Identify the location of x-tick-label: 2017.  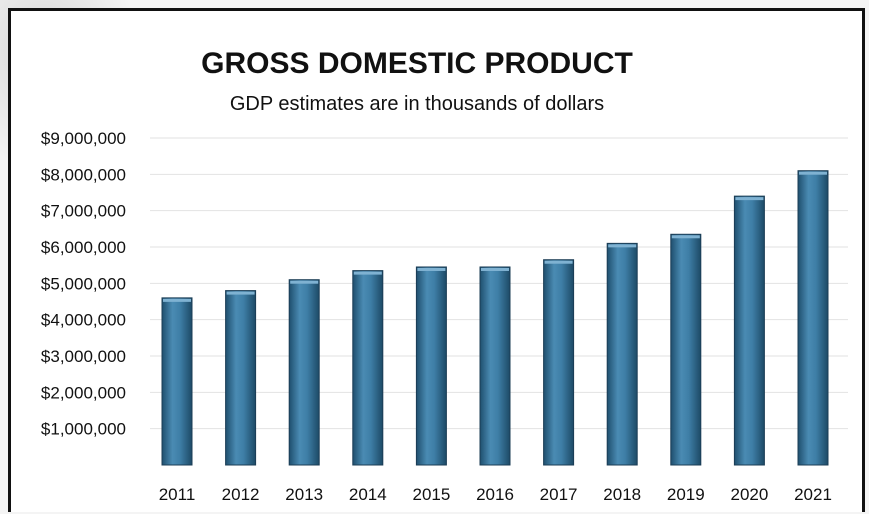
(559, 494).